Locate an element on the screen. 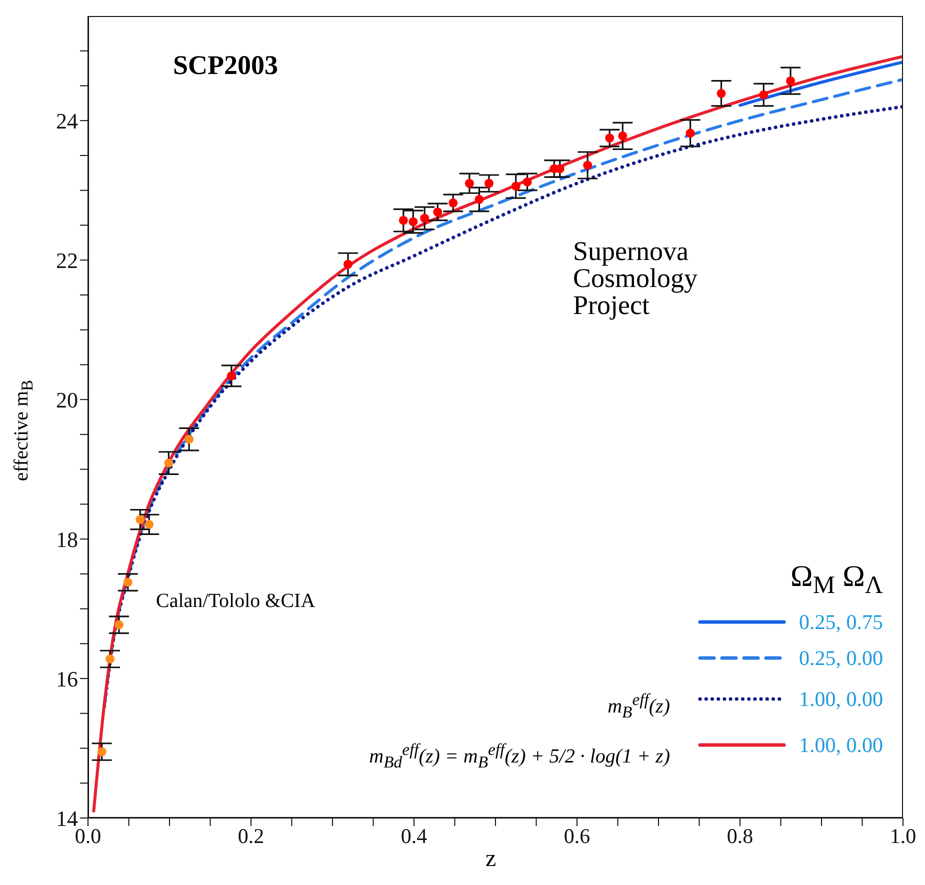 The image size is (925, 885). y-tick-label: 18 is located at coordinates (67, 539).